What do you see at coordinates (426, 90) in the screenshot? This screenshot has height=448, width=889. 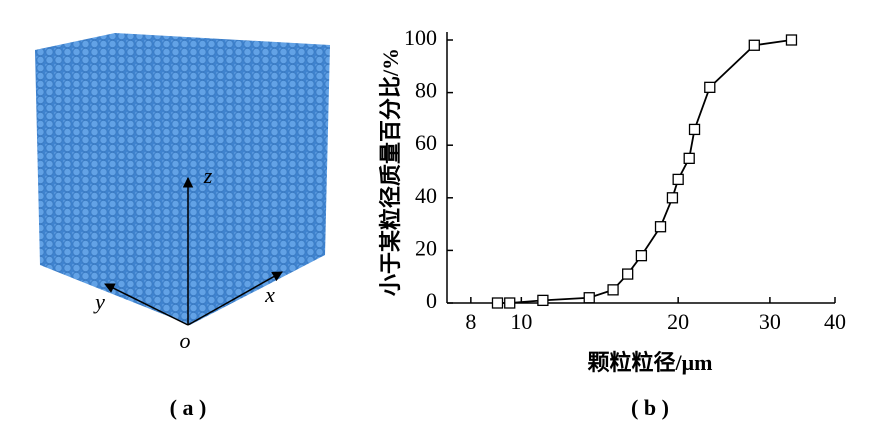 I see `y-tick-label: 80` at bounding box center [426, 90].